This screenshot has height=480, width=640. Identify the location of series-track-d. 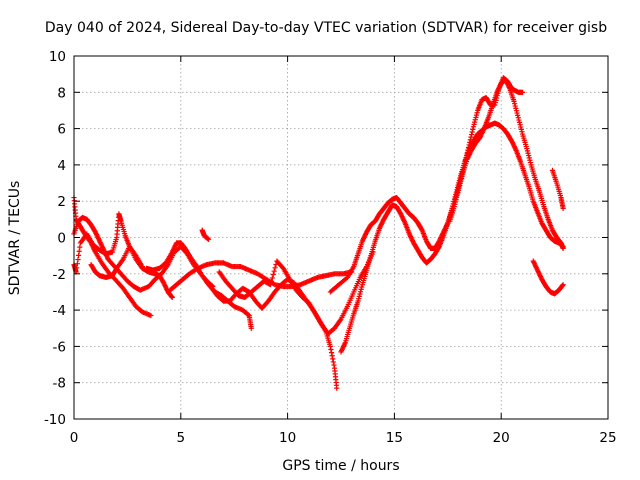
(116, 262).